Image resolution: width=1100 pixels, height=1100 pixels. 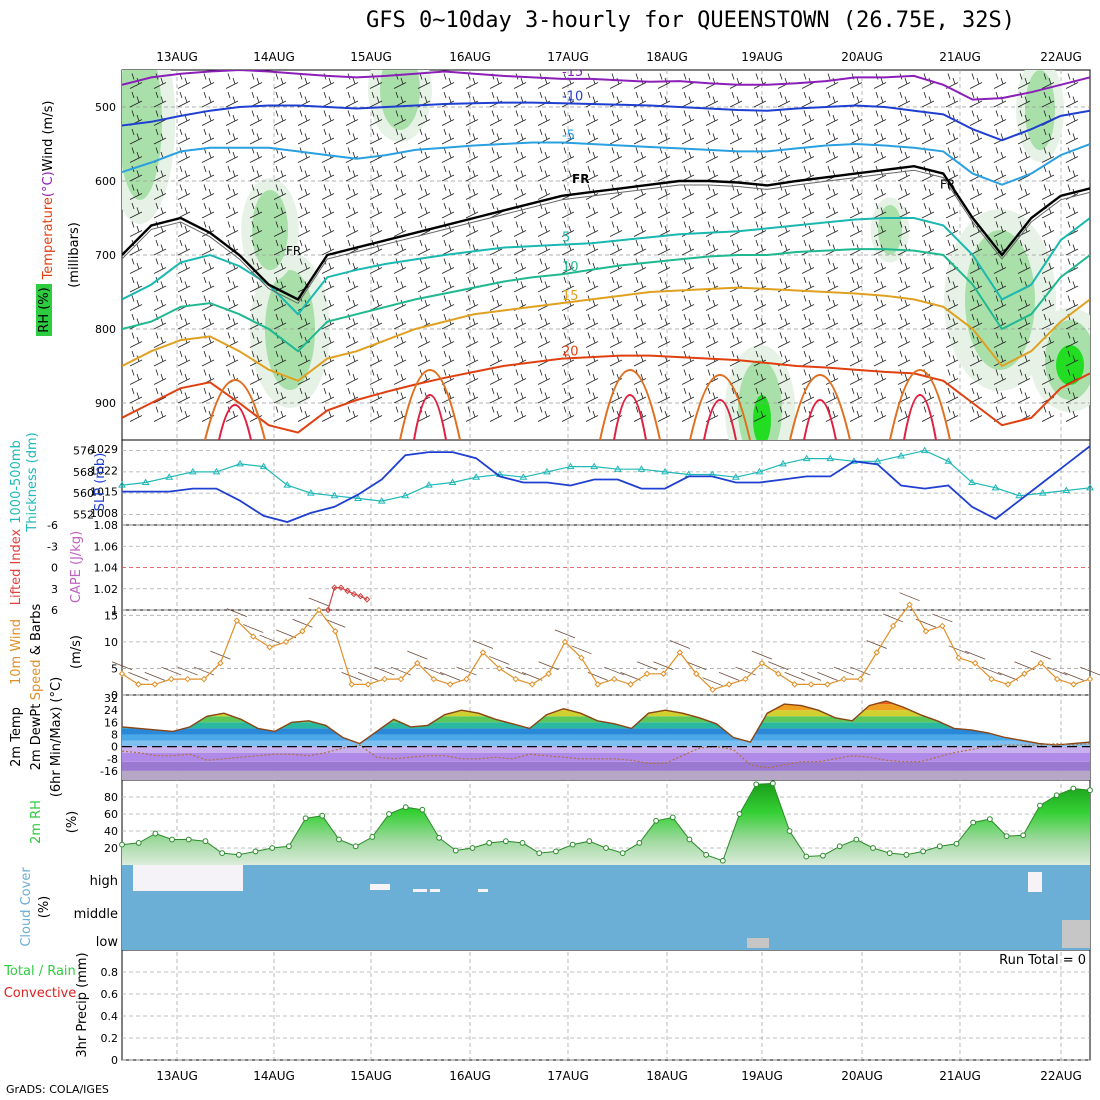 What do you see at coordinates (82, 1004) in the screenshot?
I see `axis-title-part: 3hr Precip (mm)` at bounding box center [82, 1004].